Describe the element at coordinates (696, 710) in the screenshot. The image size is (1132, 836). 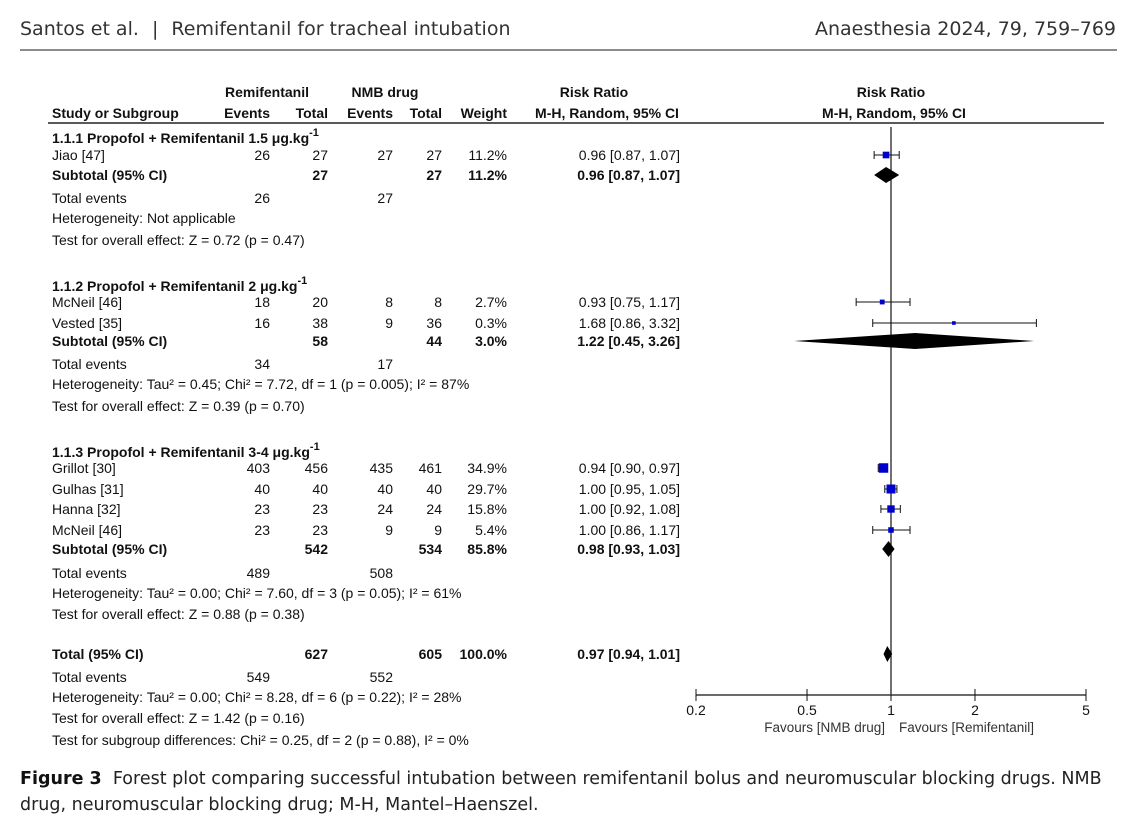
I see `x-tick-label: 0.2` at that location.